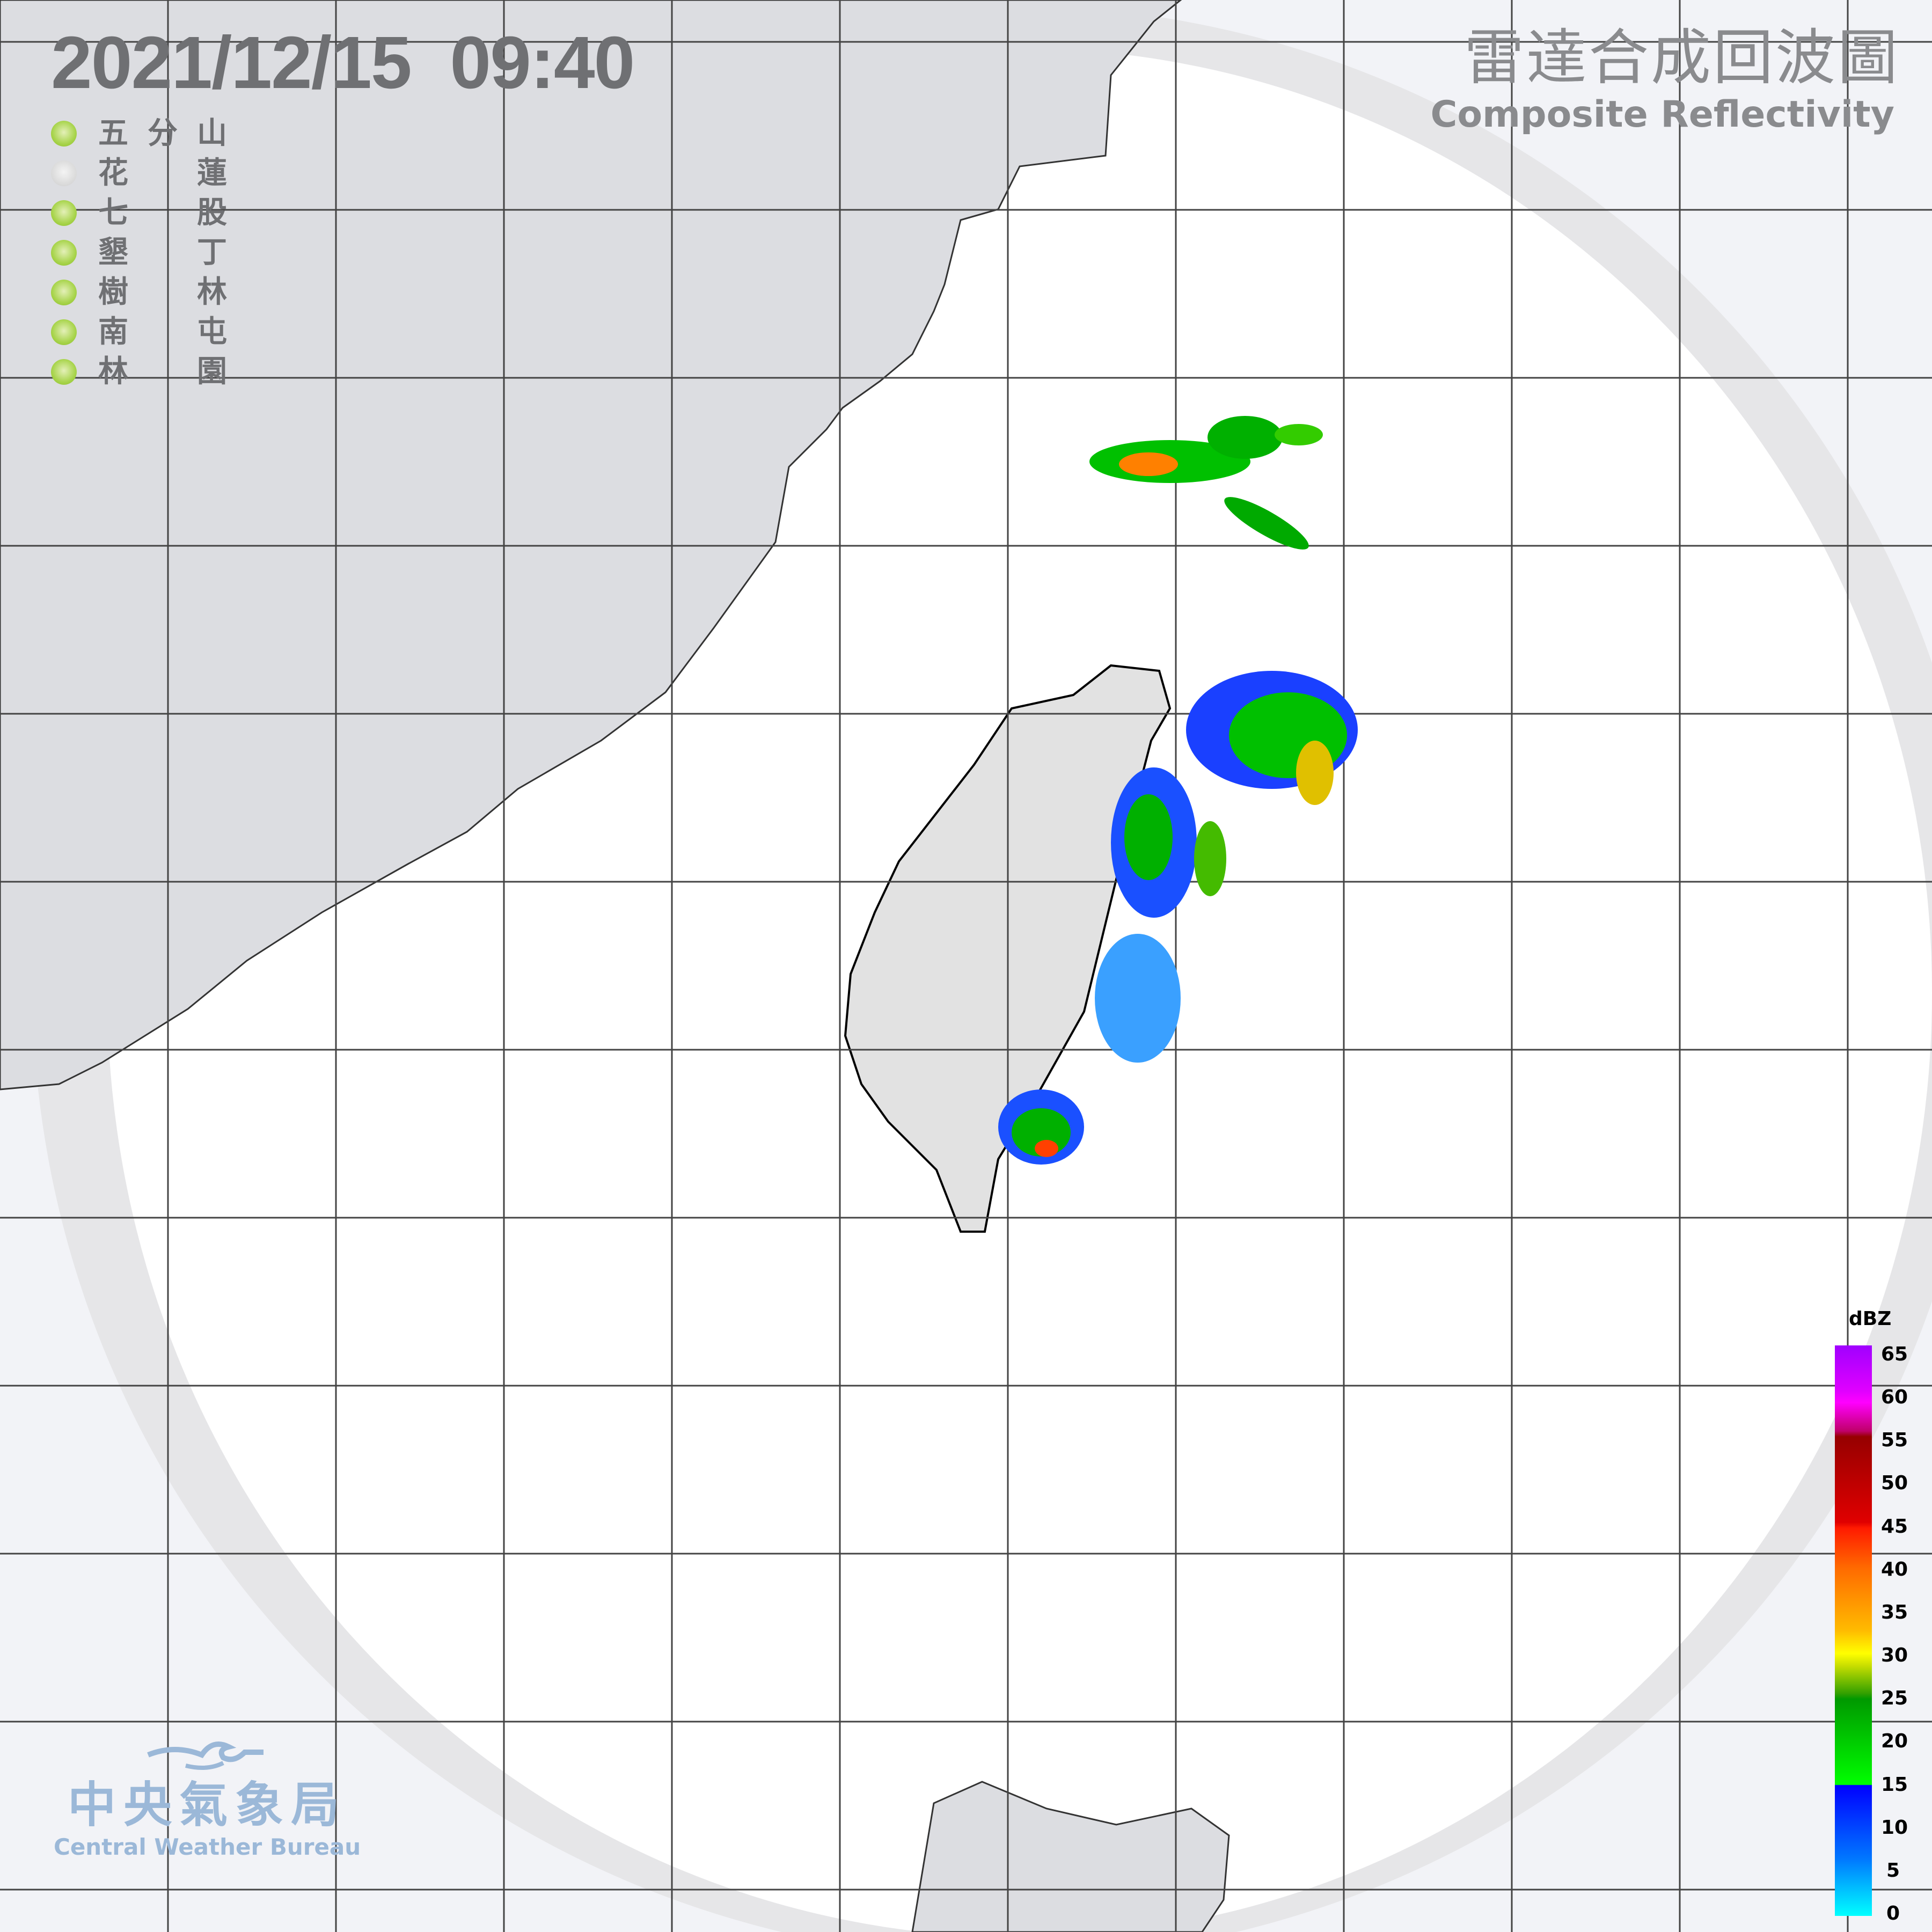 Image resolution: width=1932 pixels, height=1932 pixels. I want to click on station-name: 南, so click(113, 331).